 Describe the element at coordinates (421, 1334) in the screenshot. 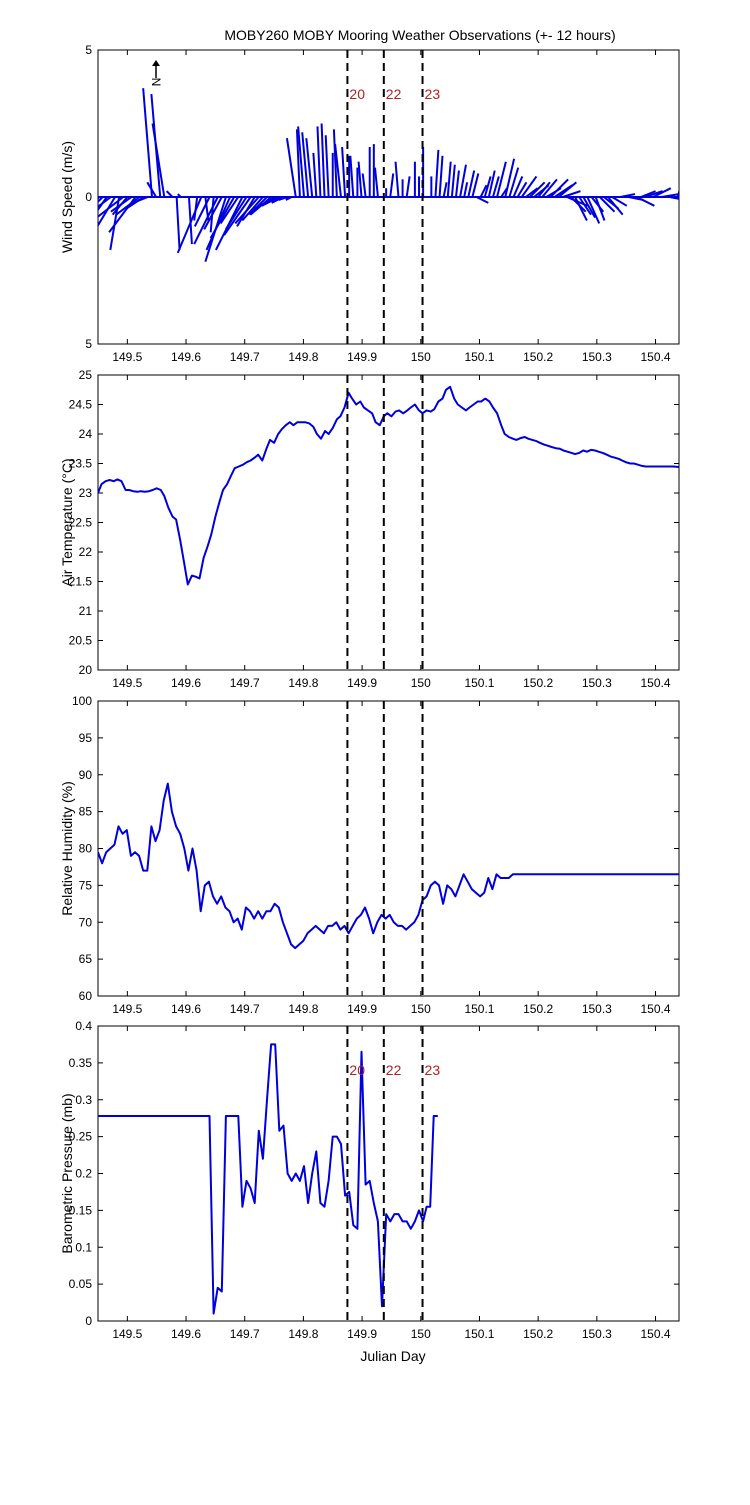

I see `pressure-x-tick-label: 150` at that location.